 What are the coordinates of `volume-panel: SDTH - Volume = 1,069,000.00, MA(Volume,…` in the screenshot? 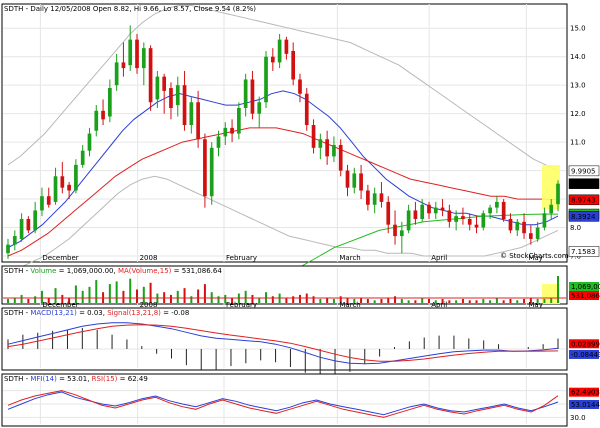 It's located at (300, 287).